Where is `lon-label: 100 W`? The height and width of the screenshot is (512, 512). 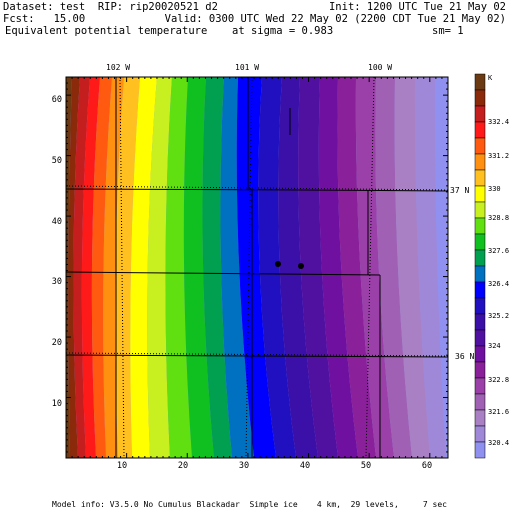
lon-label: 100 W is located at coordinates (380, 67).